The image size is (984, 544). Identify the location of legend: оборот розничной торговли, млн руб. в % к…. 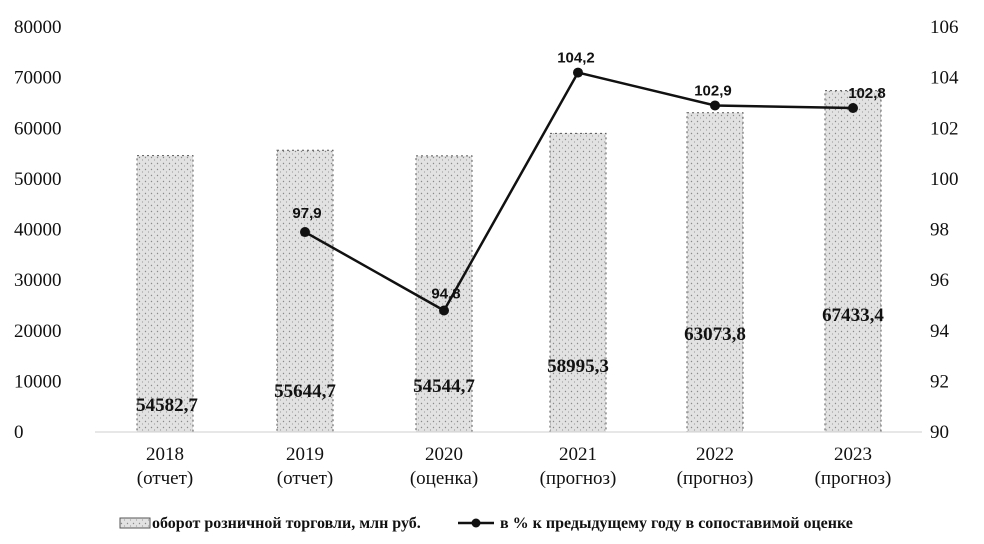
(486, 523).